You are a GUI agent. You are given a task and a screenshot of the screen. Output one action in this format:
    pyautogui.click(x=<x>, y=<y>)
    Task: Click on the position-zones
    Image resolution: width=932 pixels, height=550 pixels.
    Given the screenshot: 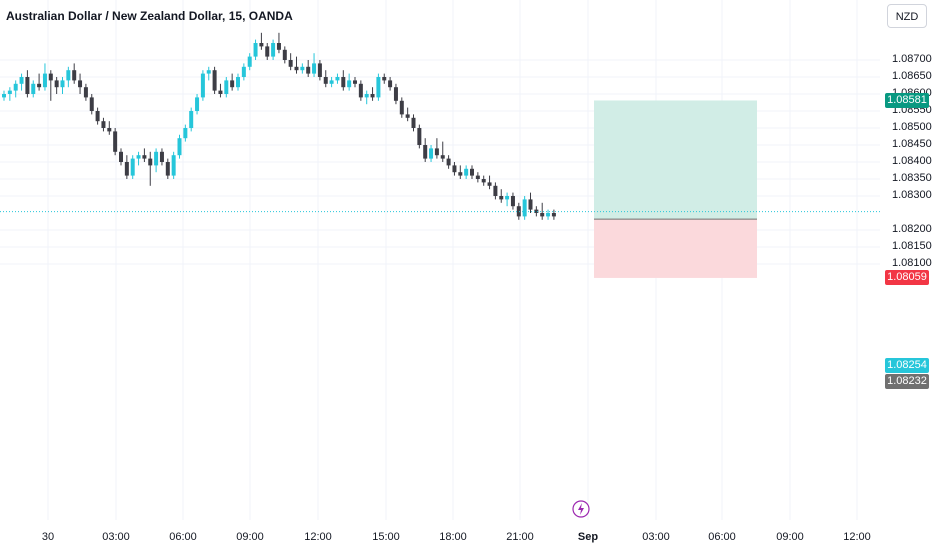 What is the action you would take?
    pyautogui.click(x=675, y=189)
    